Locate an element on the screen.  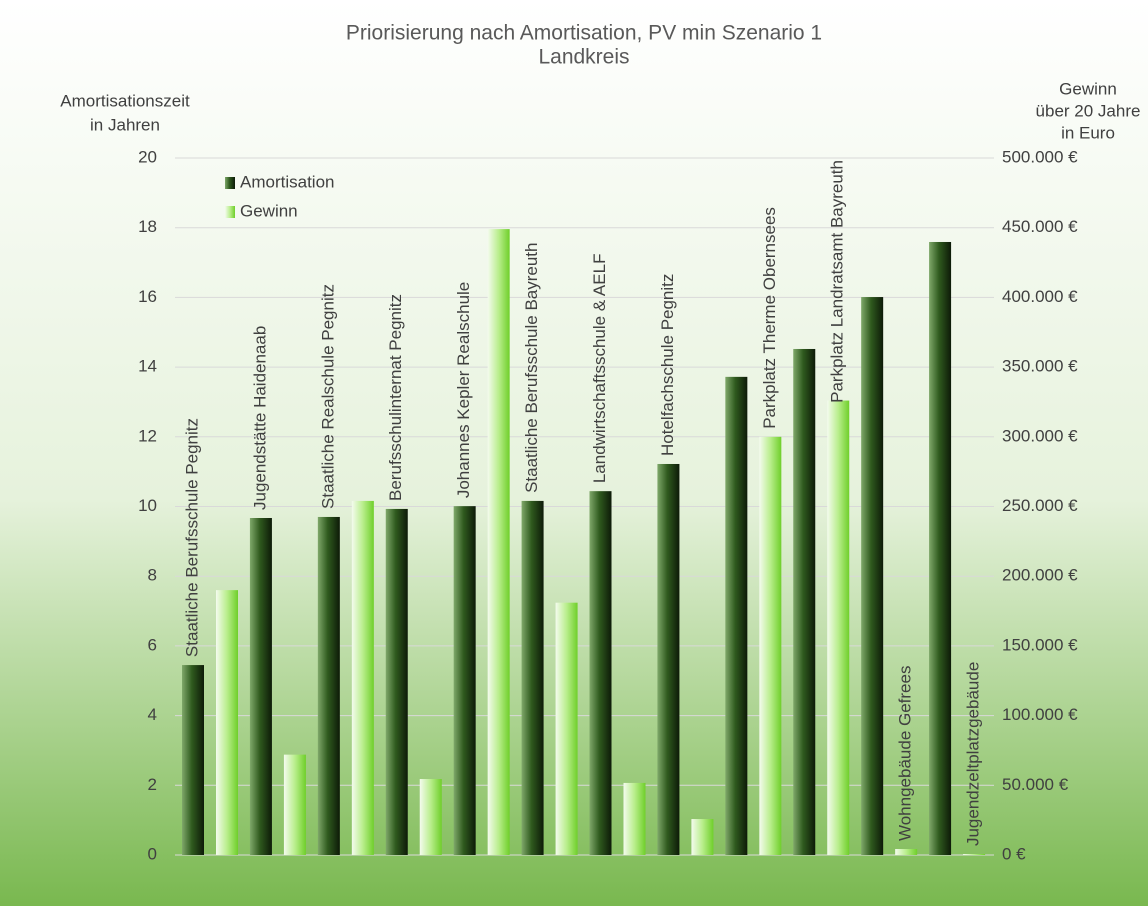
category-label: Landwirtschaftsschule & AELF is located at coordinates (599, 369).